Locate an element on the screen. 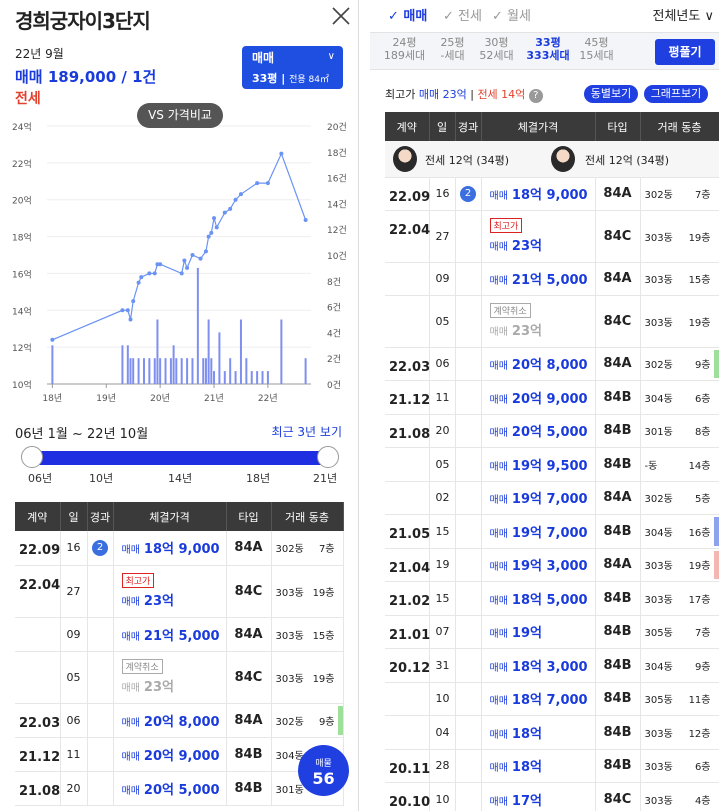 This screenshot has height=811, width=719. table-row: 20.10 10 매매 17억 84C 303동 4층 is located at coordinates (552, 796).